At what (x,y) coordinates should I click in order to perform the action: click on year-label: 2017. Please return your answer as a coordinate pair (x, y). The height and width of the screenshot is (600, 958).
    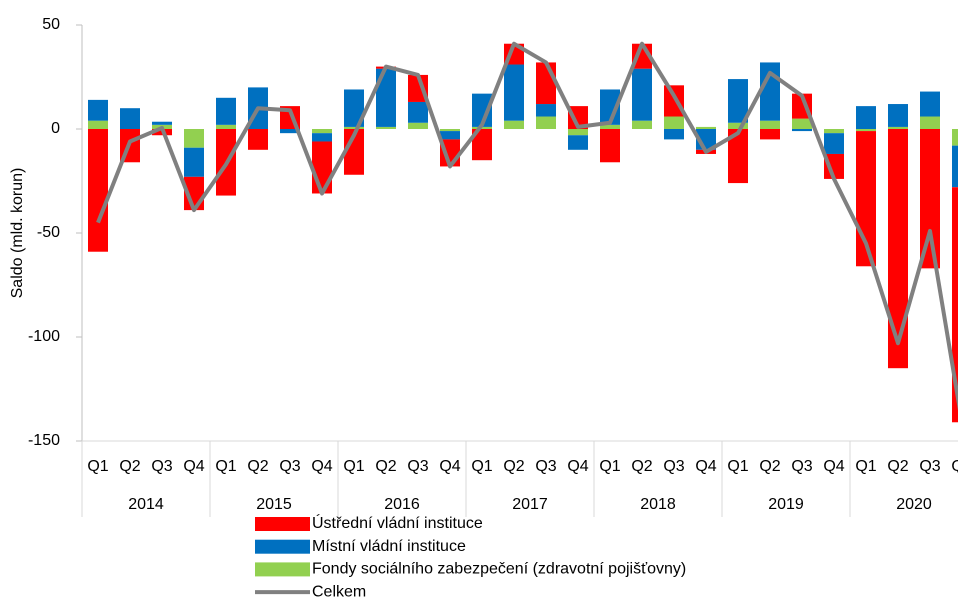
    Looking at the image, I should click on (530, 504).